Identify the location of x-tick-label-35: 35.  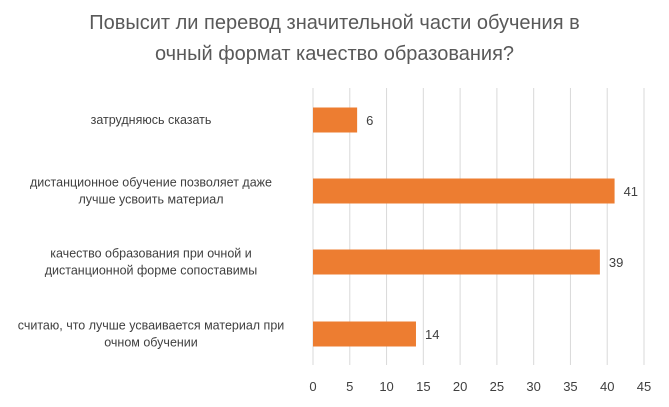
(570, 386).